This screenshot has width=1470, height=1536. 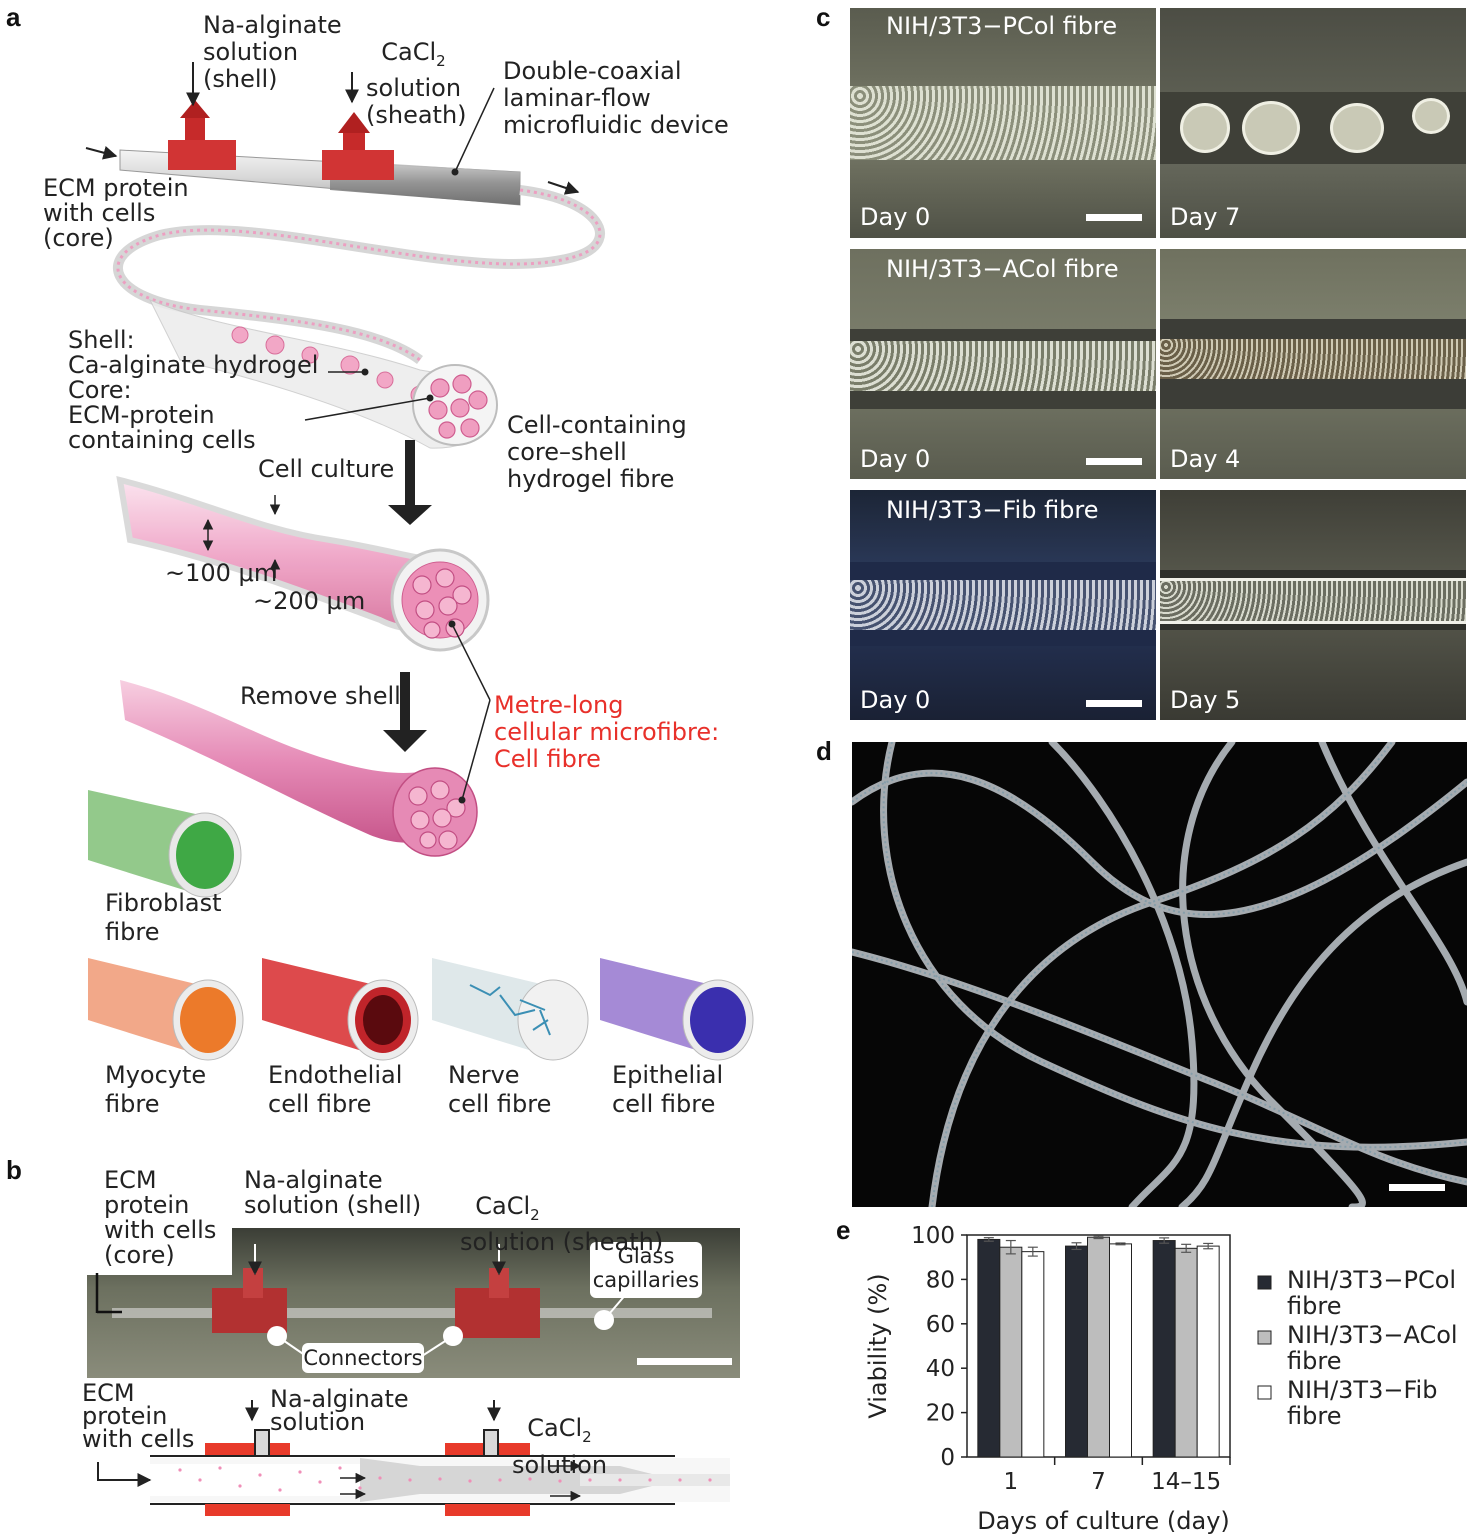 I want to click on label-nerve: Nerve cell fibre, so click(x=500, y=1089).